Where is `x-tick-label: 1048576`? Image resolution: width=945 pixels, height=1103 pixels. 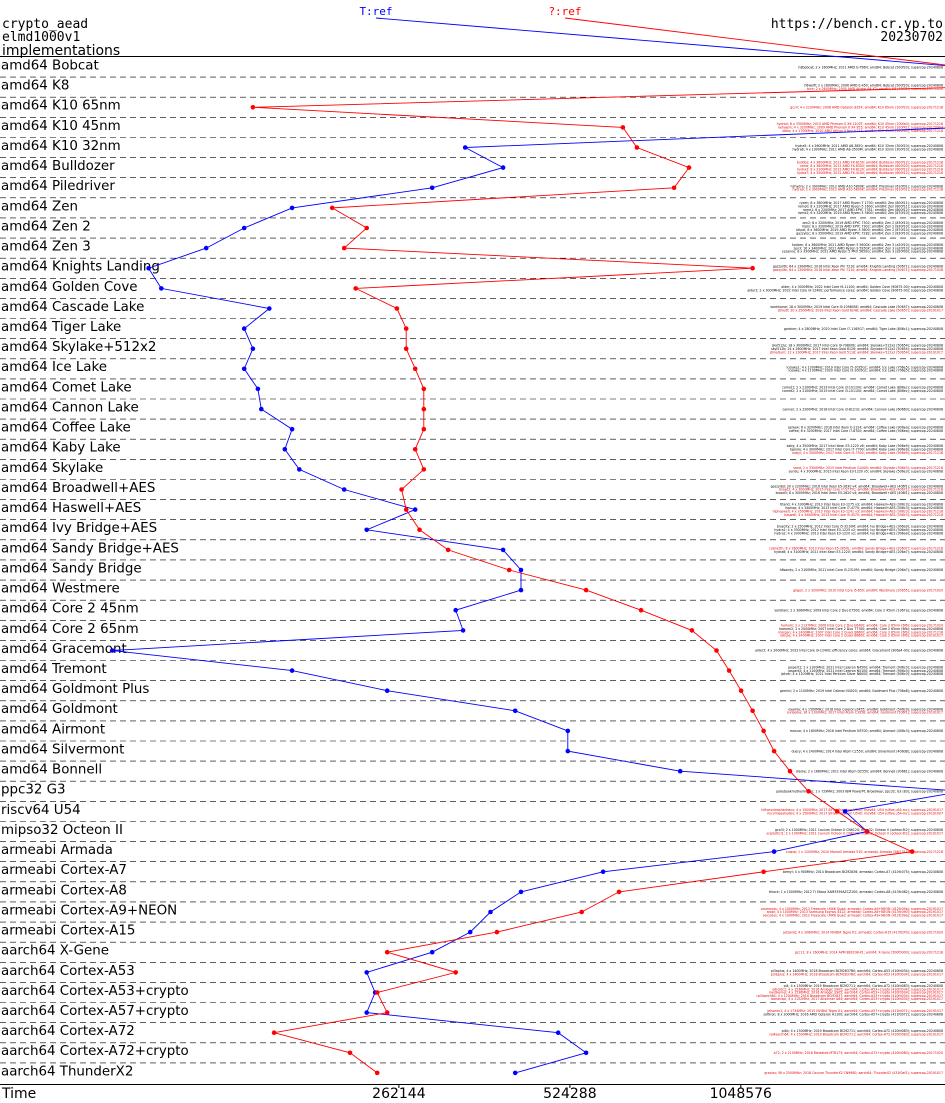
x-tick-label: 1048576 is located at coordinates (741, 1094).